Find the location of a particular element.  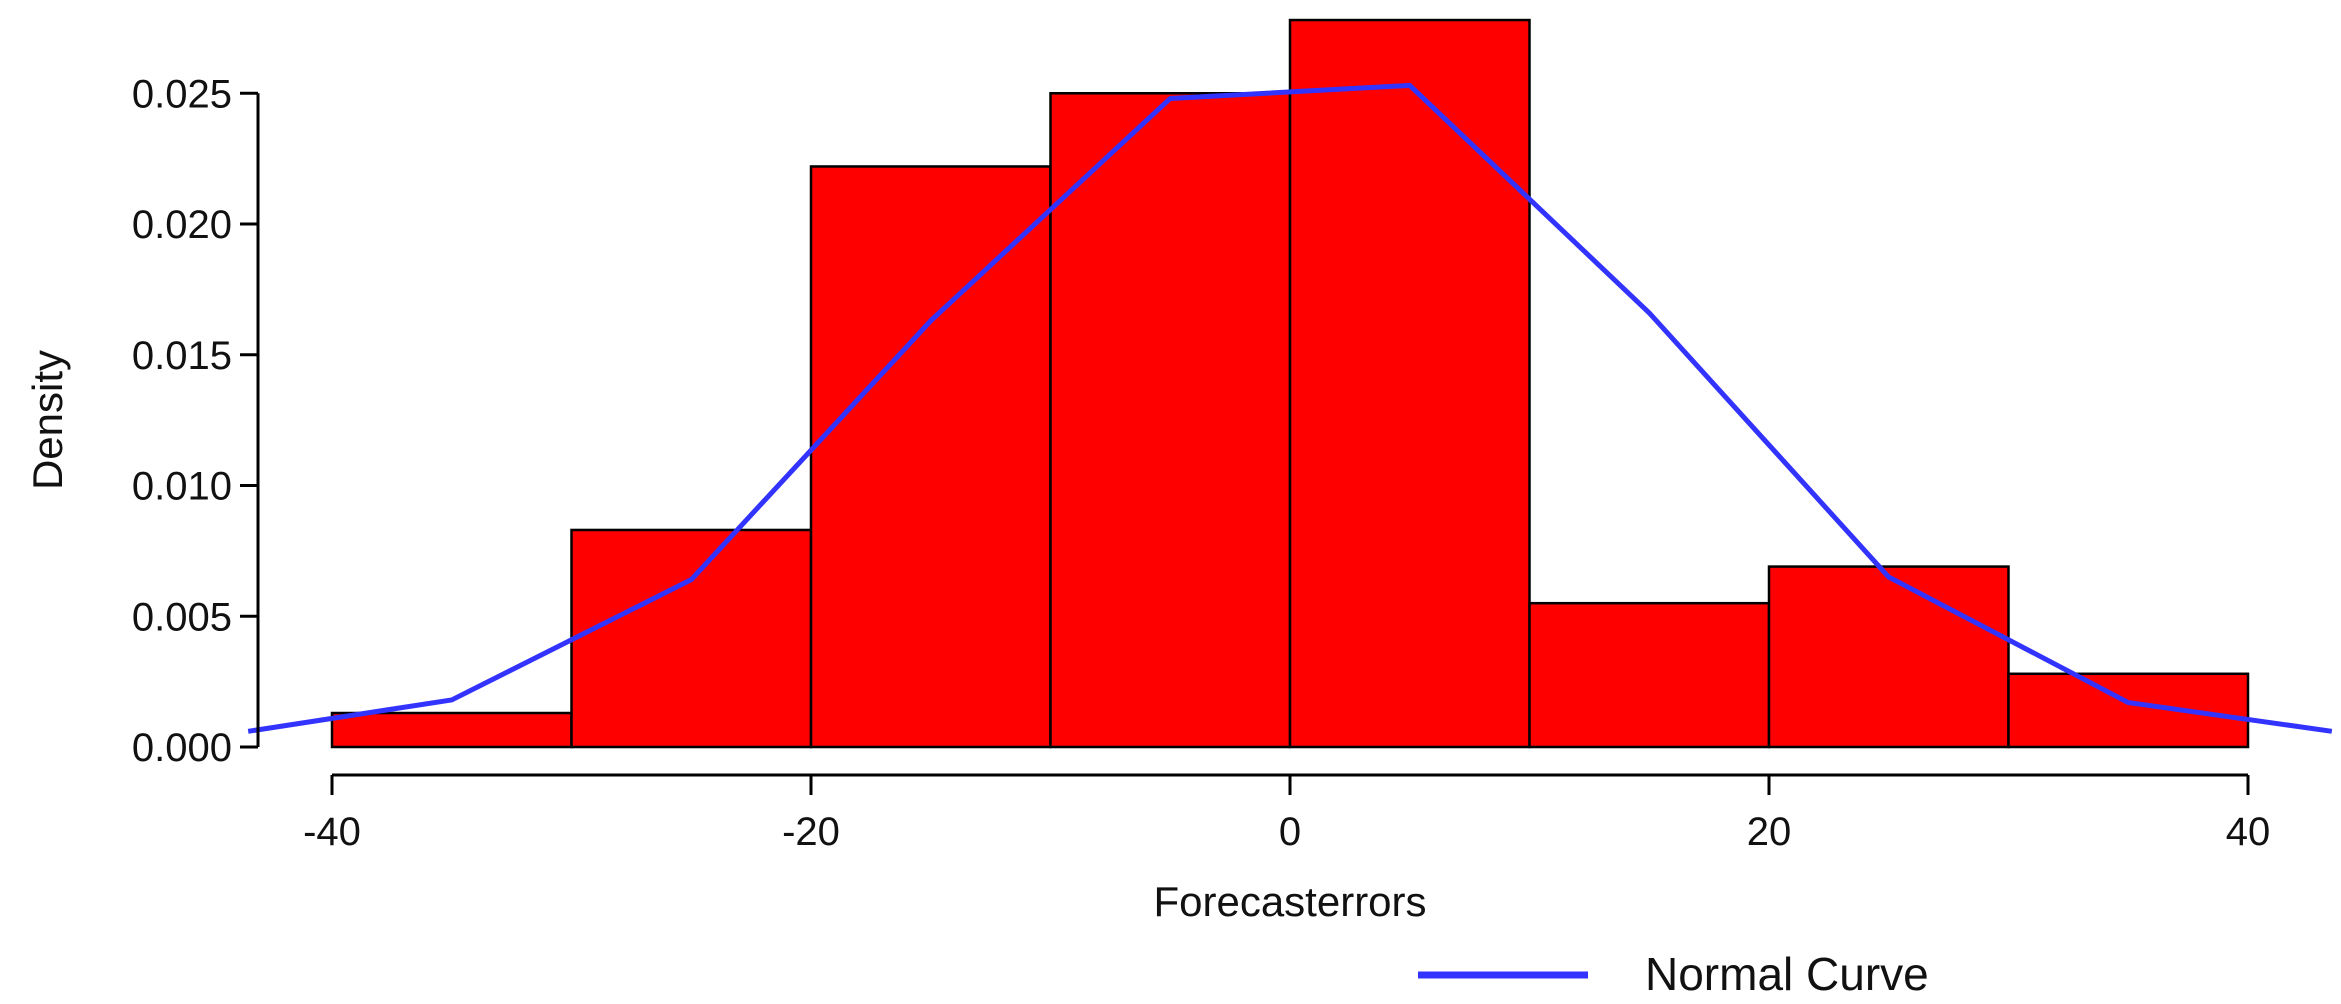

y-tick-label: 0.010 is located at coordinates (182, 487).